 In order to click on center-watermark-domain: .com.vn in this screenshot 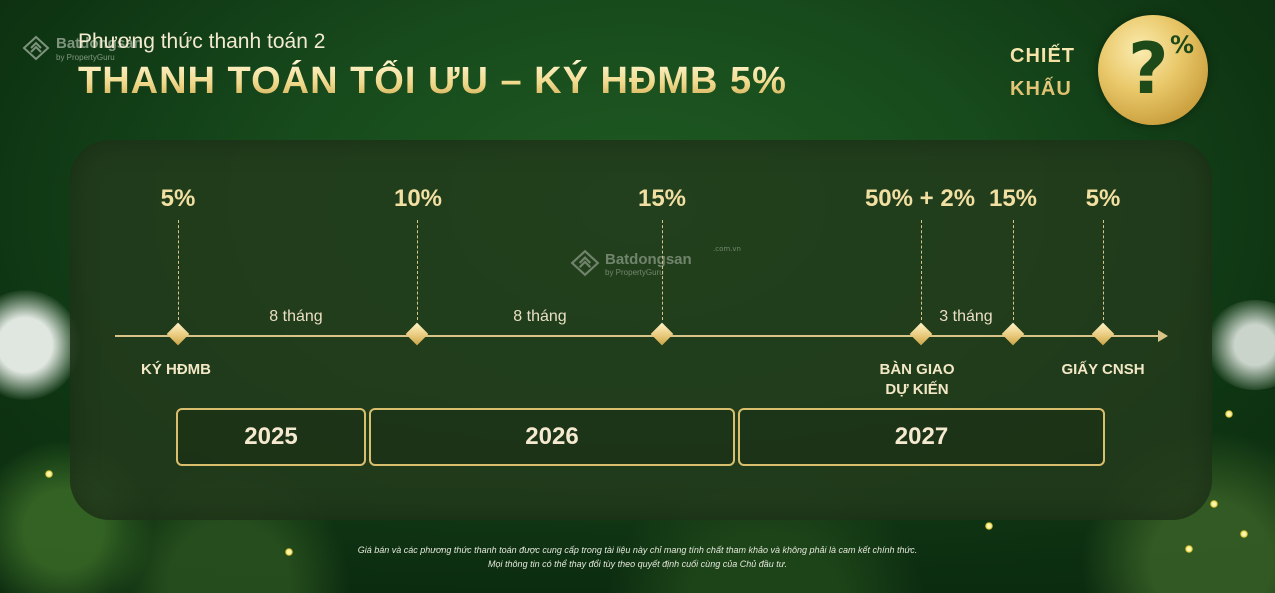, I will do `click(727, 249)`.